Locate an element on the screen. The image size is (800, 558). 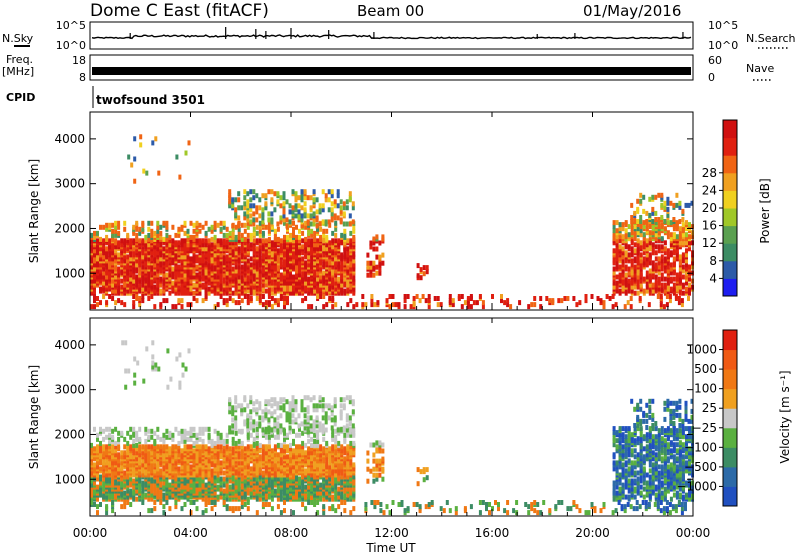
nsky-tick-top: 10^5 is located at coordinates (71, 25).